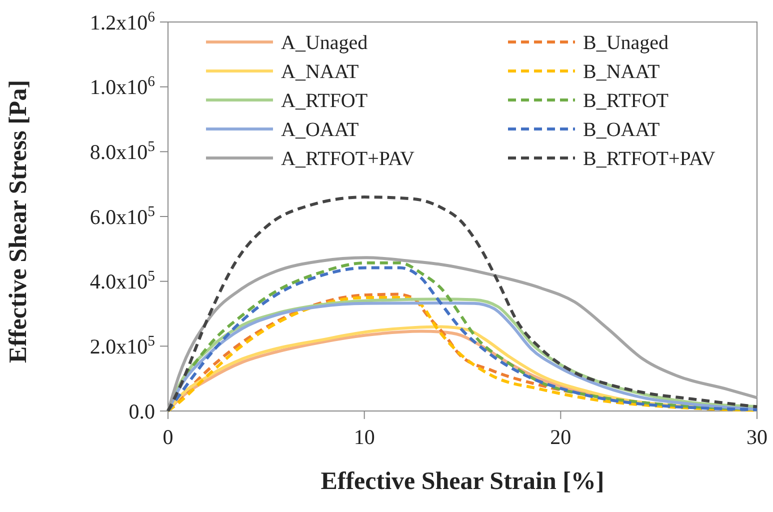 The image size is (773, 512). What do you see at coordinates (324, 101) in the screenshot?
I see `legend-label: A_RTFOT` at bounding box center [324, 101].